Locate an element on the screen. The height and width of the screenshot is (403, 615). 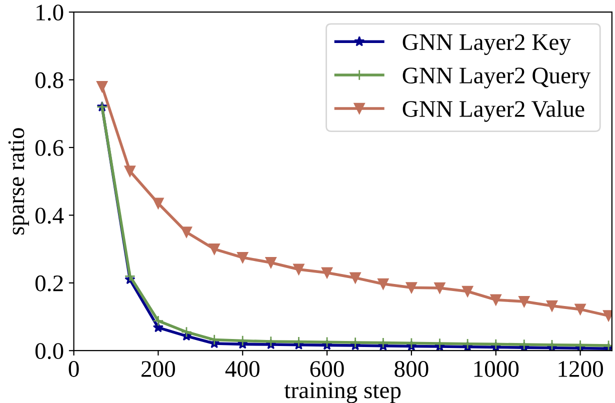
x-tick-label: 800 is located at coordinates (411, 369).